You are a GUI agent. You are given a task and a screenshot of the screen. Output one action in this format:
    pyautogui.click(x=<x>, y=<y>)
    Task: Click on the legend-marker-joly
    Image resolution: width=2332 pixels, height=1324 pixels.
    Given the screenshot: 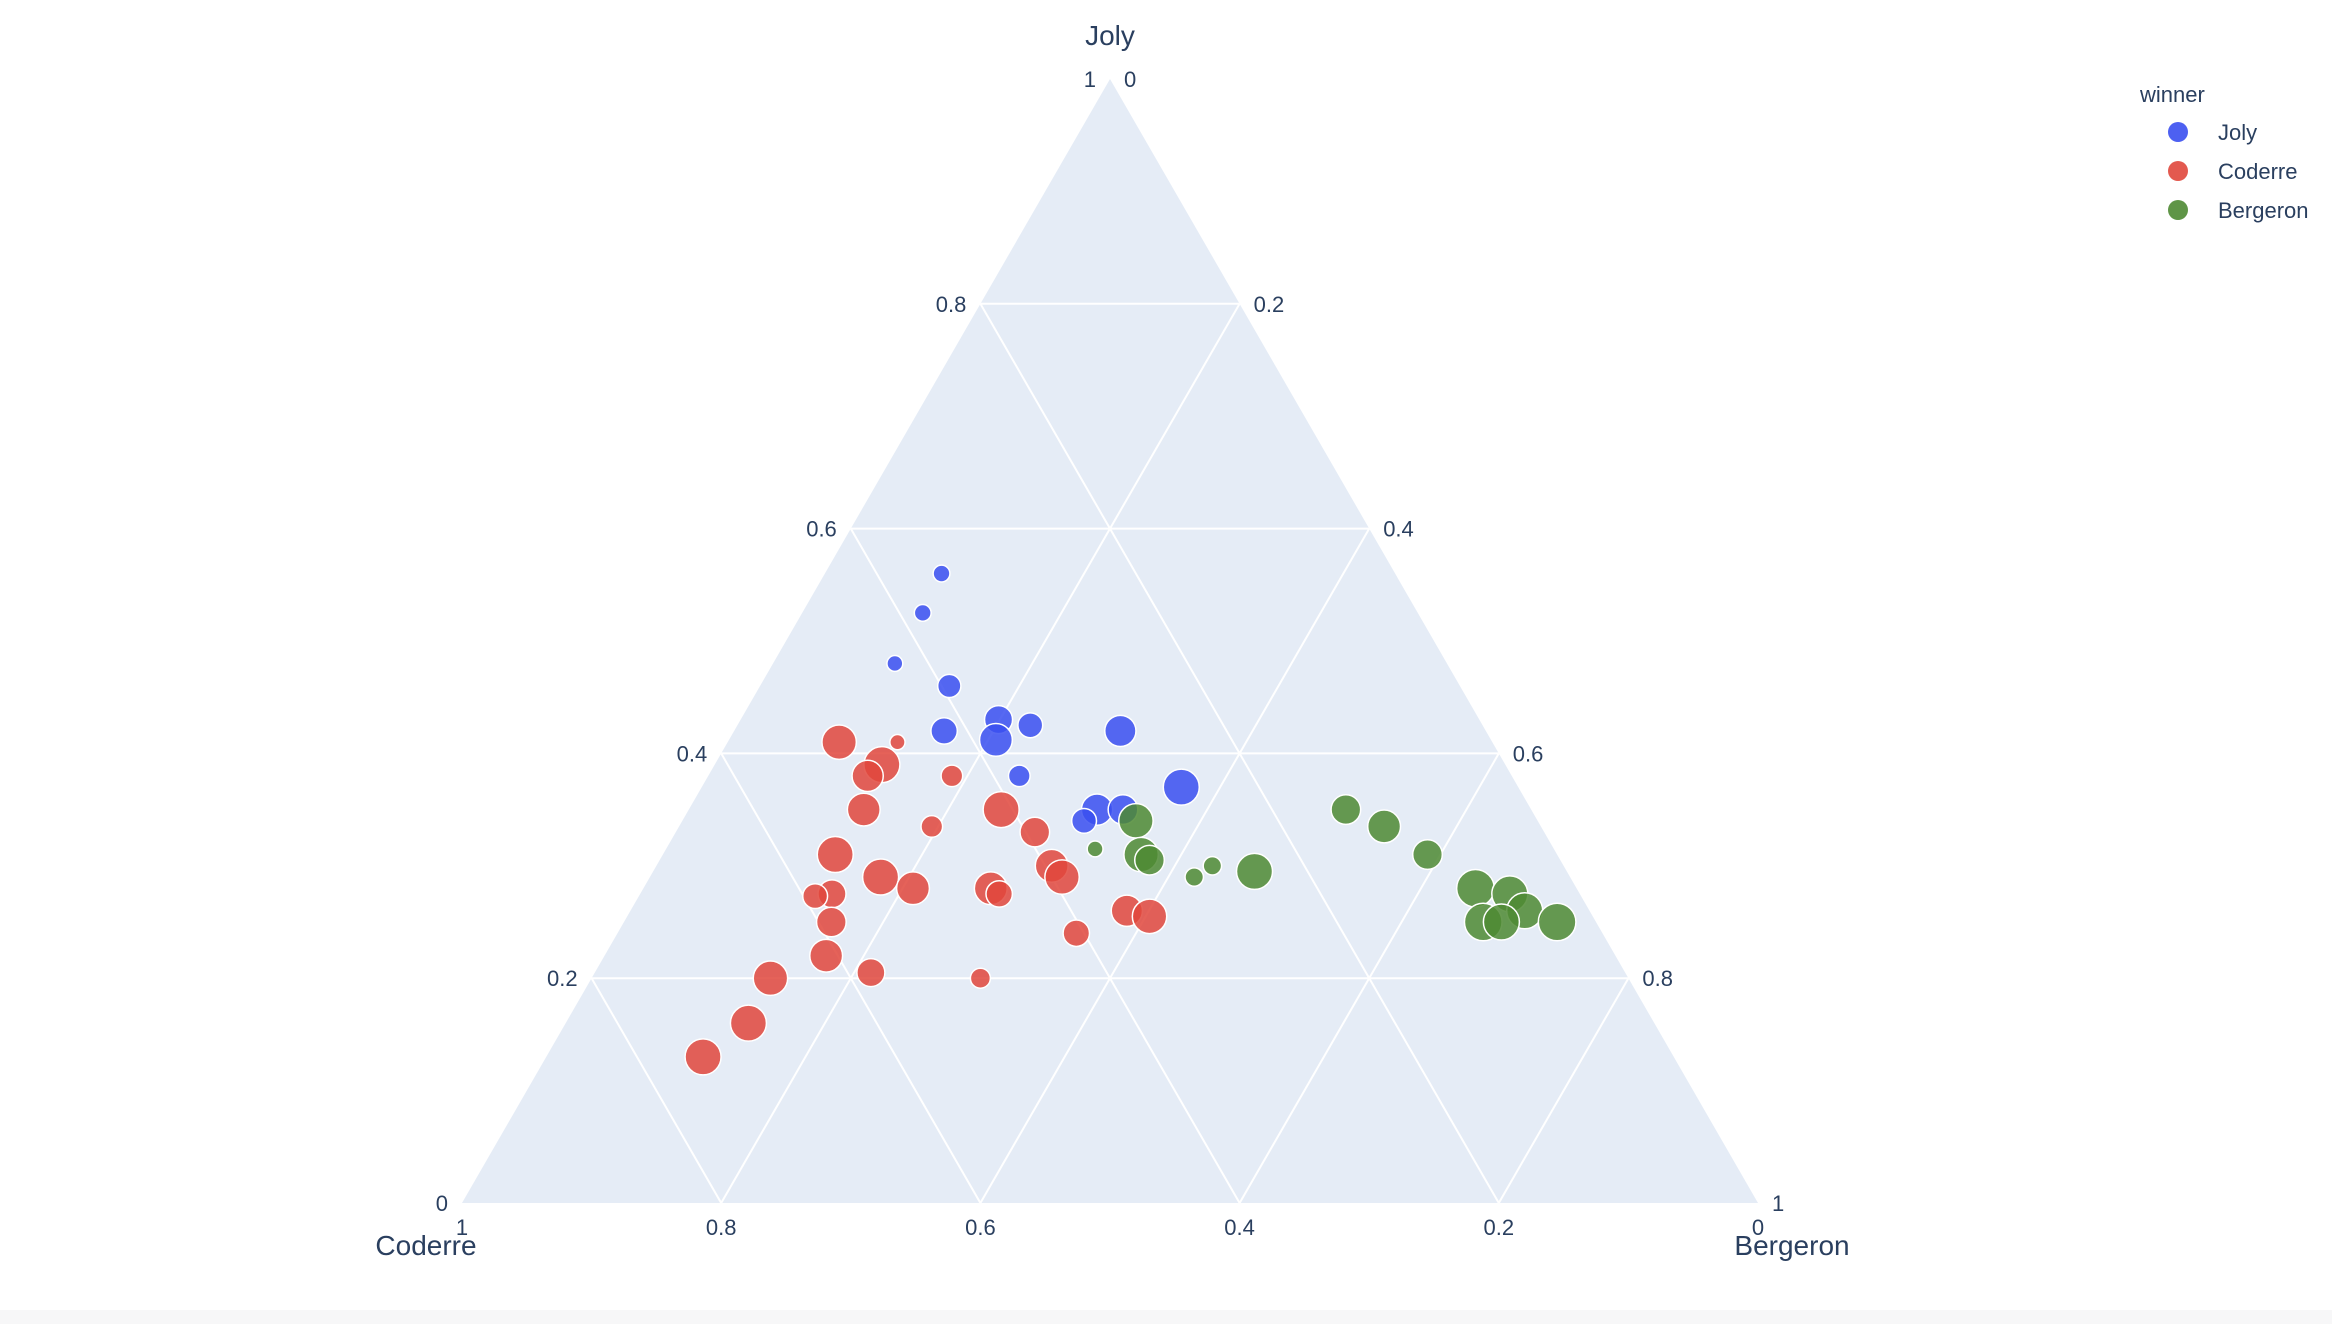 What is the action you would take?
    pyautogui.click(x=2178, y=132)
    